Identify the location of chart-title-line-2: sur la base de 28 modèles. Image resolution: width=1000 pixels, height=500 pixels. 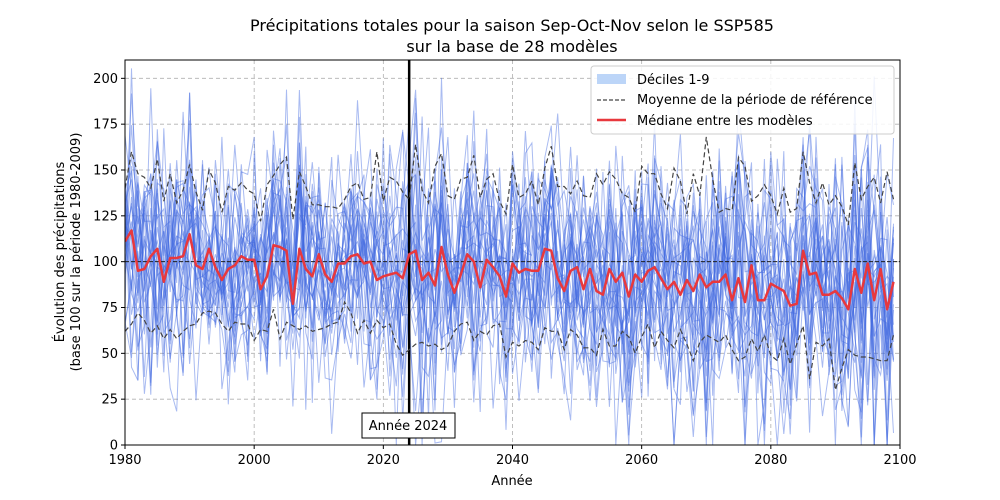
(511, 46).